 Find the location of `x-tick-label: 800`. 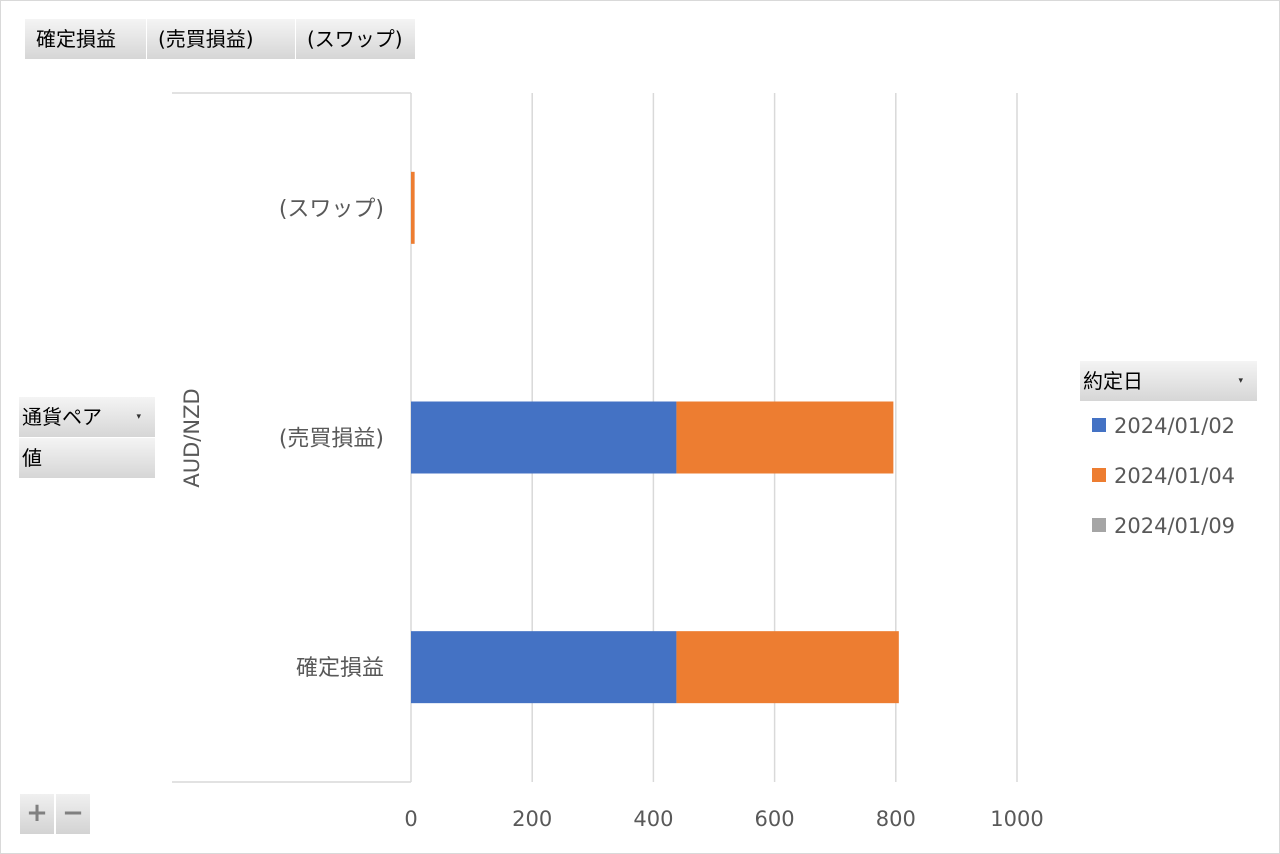

x-tick-label: 800 is located at coordinates (896, 819).